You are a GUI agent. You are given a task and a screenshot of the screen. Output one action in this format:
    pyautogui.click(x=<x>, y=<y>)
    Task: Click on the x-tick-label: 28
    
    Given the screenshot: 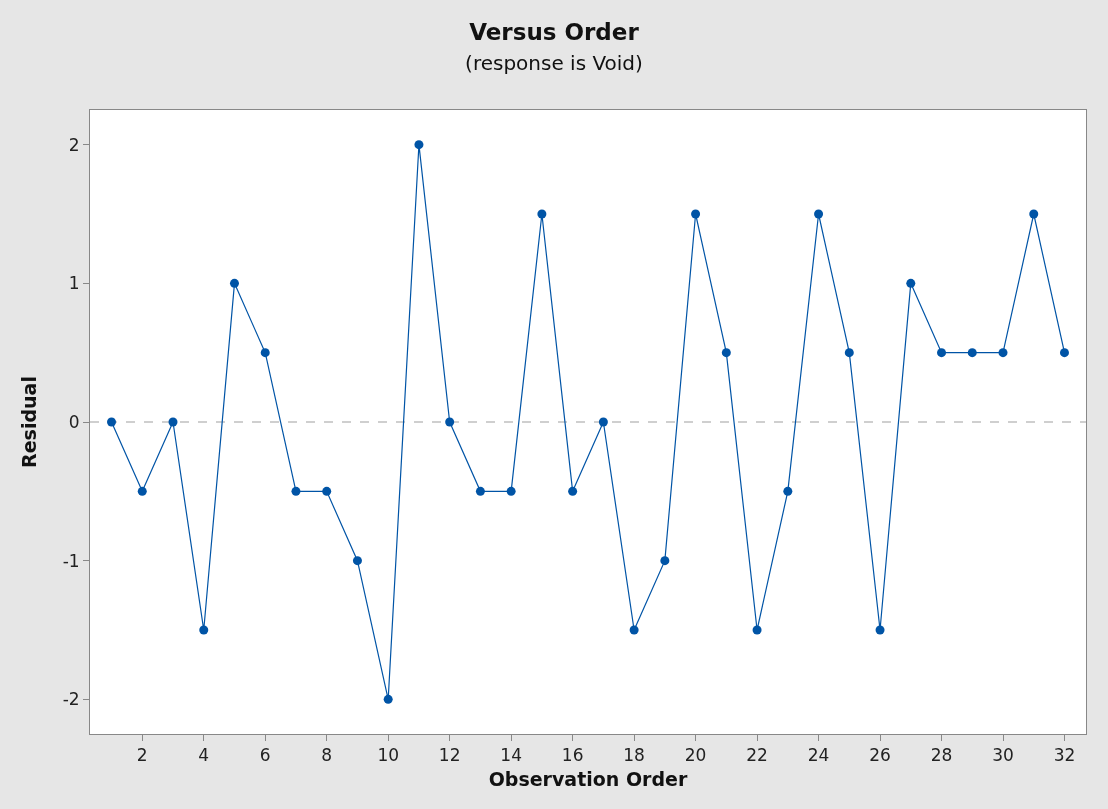 What is the action you would take?
    pyautogui.click(x=941, y=755)
    